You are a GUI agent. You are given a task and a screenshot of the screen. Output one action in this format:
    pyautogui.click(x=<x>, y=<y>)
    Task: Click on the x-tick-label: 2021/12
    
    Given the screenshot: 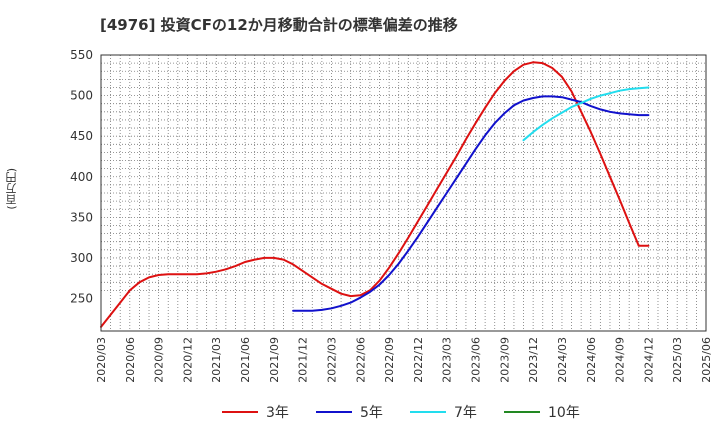 What is the action you would take?
    pyautogui.click(x=303, y=360)
    